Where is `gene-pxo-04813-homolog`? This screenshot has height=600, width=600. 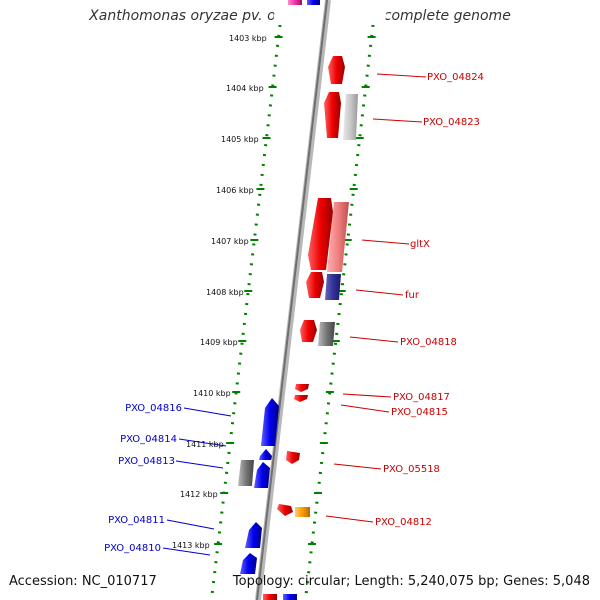 gene-pxo-04813-homolog is located at coordinates (246, 473).